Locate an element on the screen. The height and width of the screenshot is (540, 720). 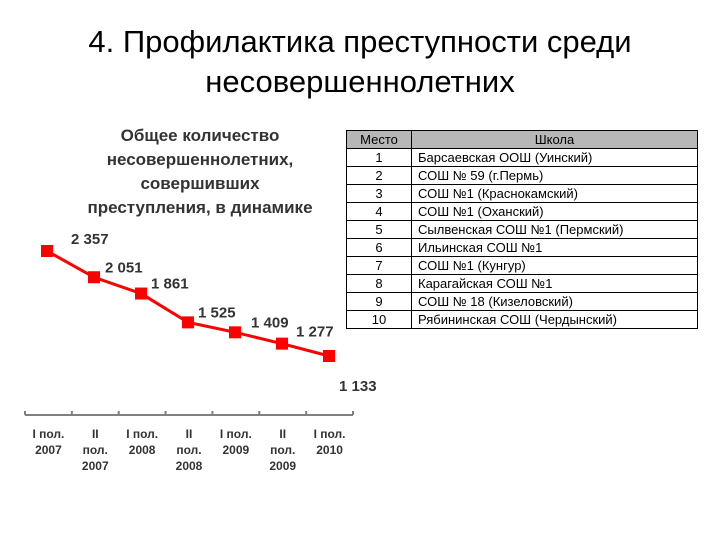
school-cell: Ильинская СОШ №1 is located at coordinates (554, 247).